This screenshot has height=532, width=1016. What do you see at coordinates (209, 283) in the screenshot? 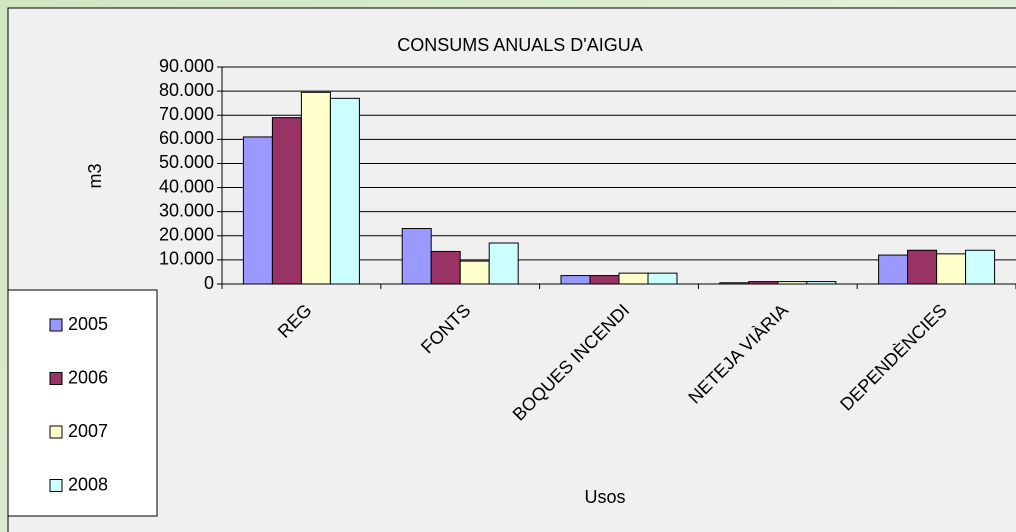
I see `y-tick-label: 0` at bounding box center [209, 283].